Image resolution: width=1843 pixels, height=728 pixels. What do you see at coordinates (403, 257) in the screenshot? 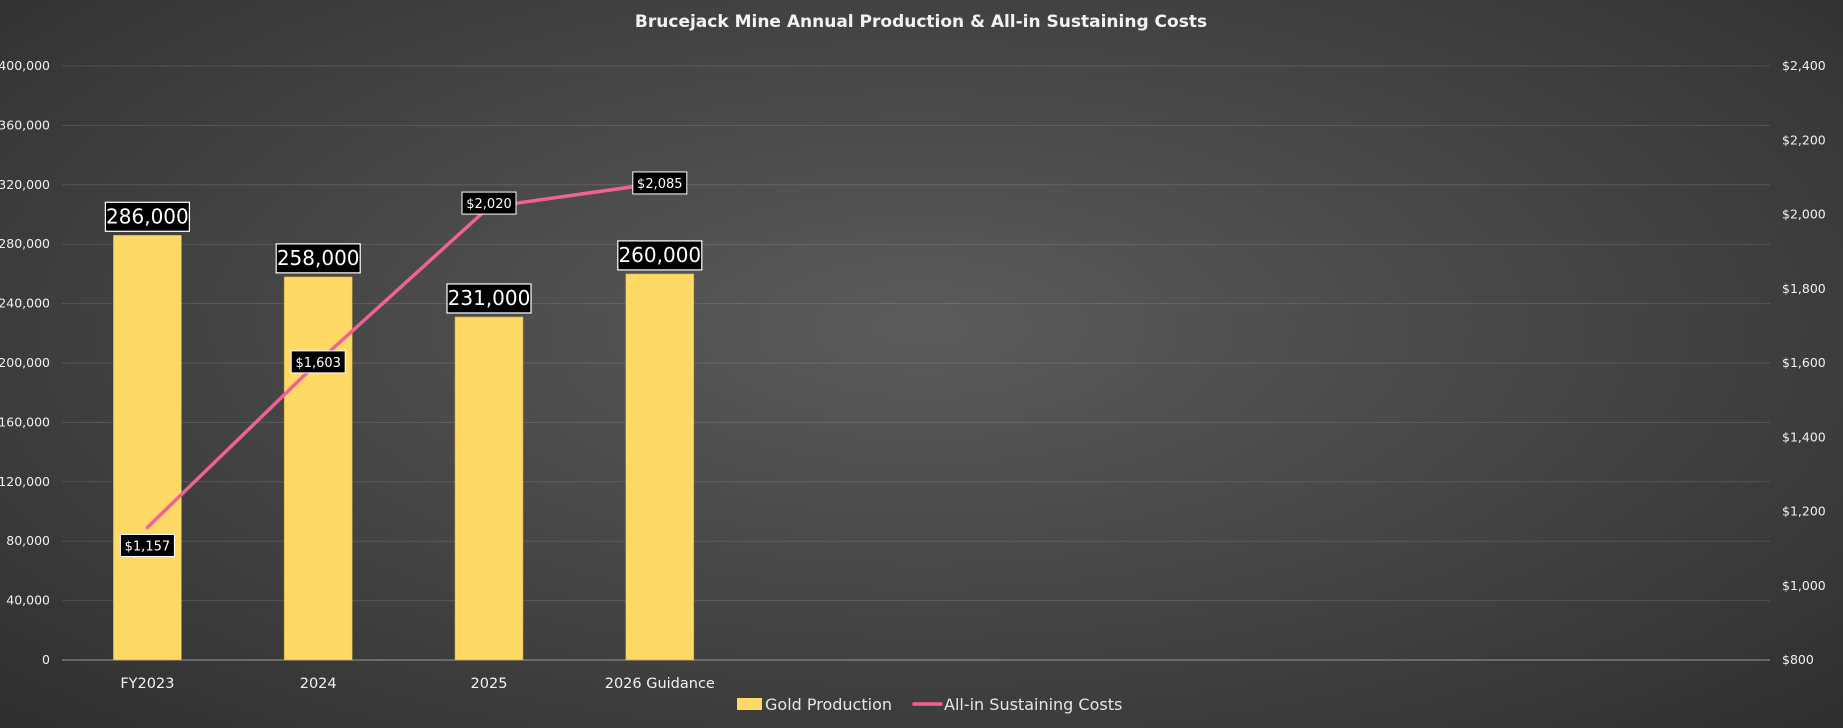
I see `bar-data-labels: 286,000 258,000 231,000 260,000` at bounding box center [403, 257].